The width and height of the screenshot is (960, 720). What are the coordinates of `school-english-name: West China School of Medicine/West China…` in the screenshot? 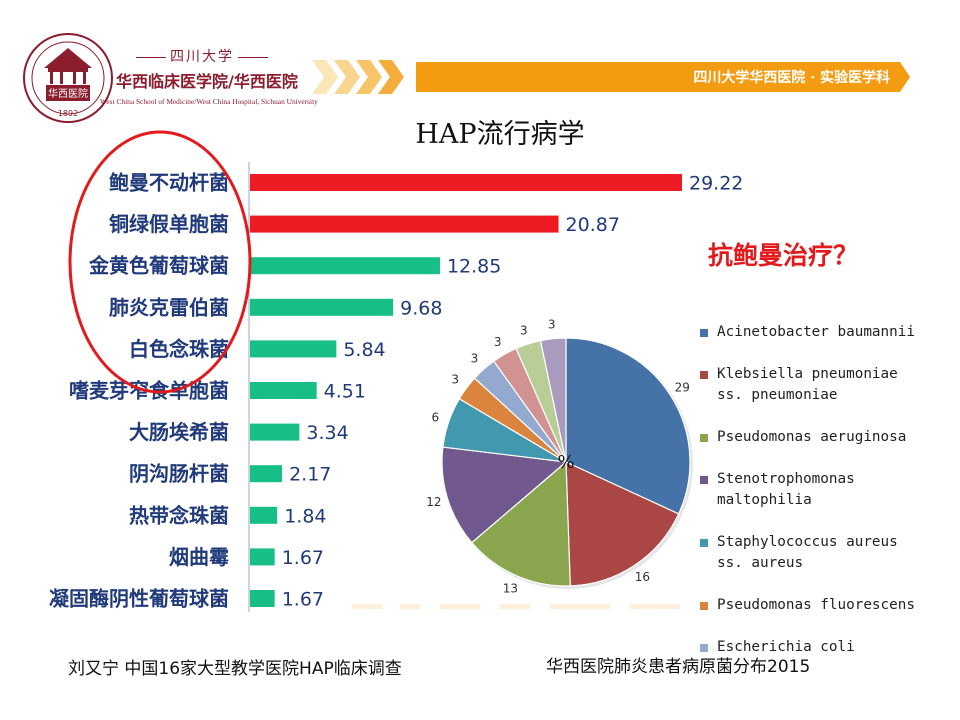 It's located at (209, 101).